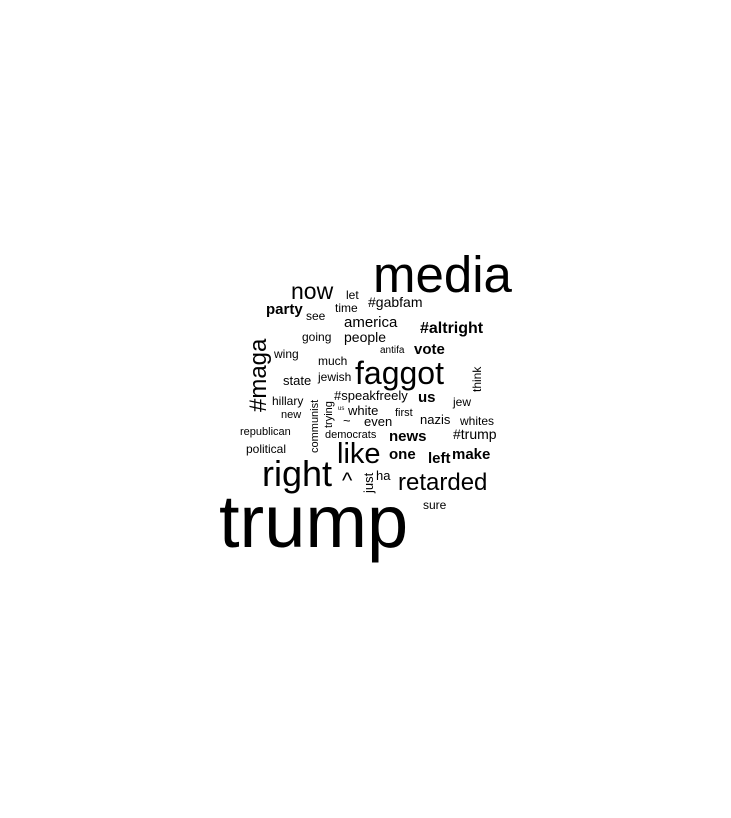 The height and width of the screenshot is (818, 731). I want to click on word-time: time, so click(346, 308).